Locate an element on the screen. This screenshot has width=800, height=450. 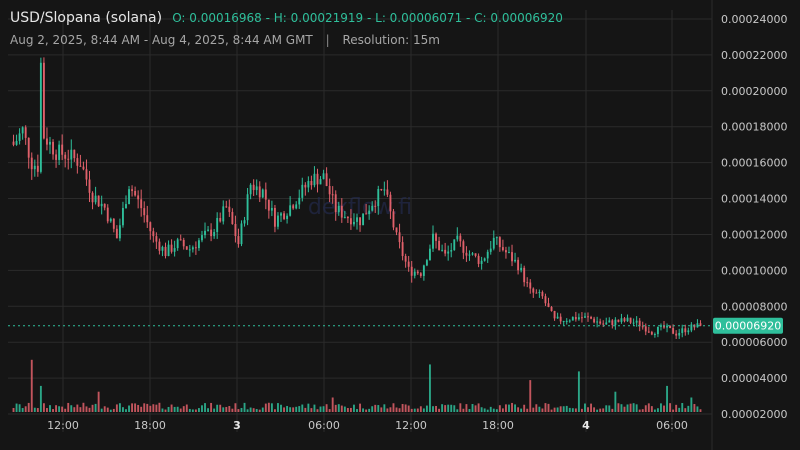
y-tick-label: 0.00024000 is located at coordinates (754, 19).